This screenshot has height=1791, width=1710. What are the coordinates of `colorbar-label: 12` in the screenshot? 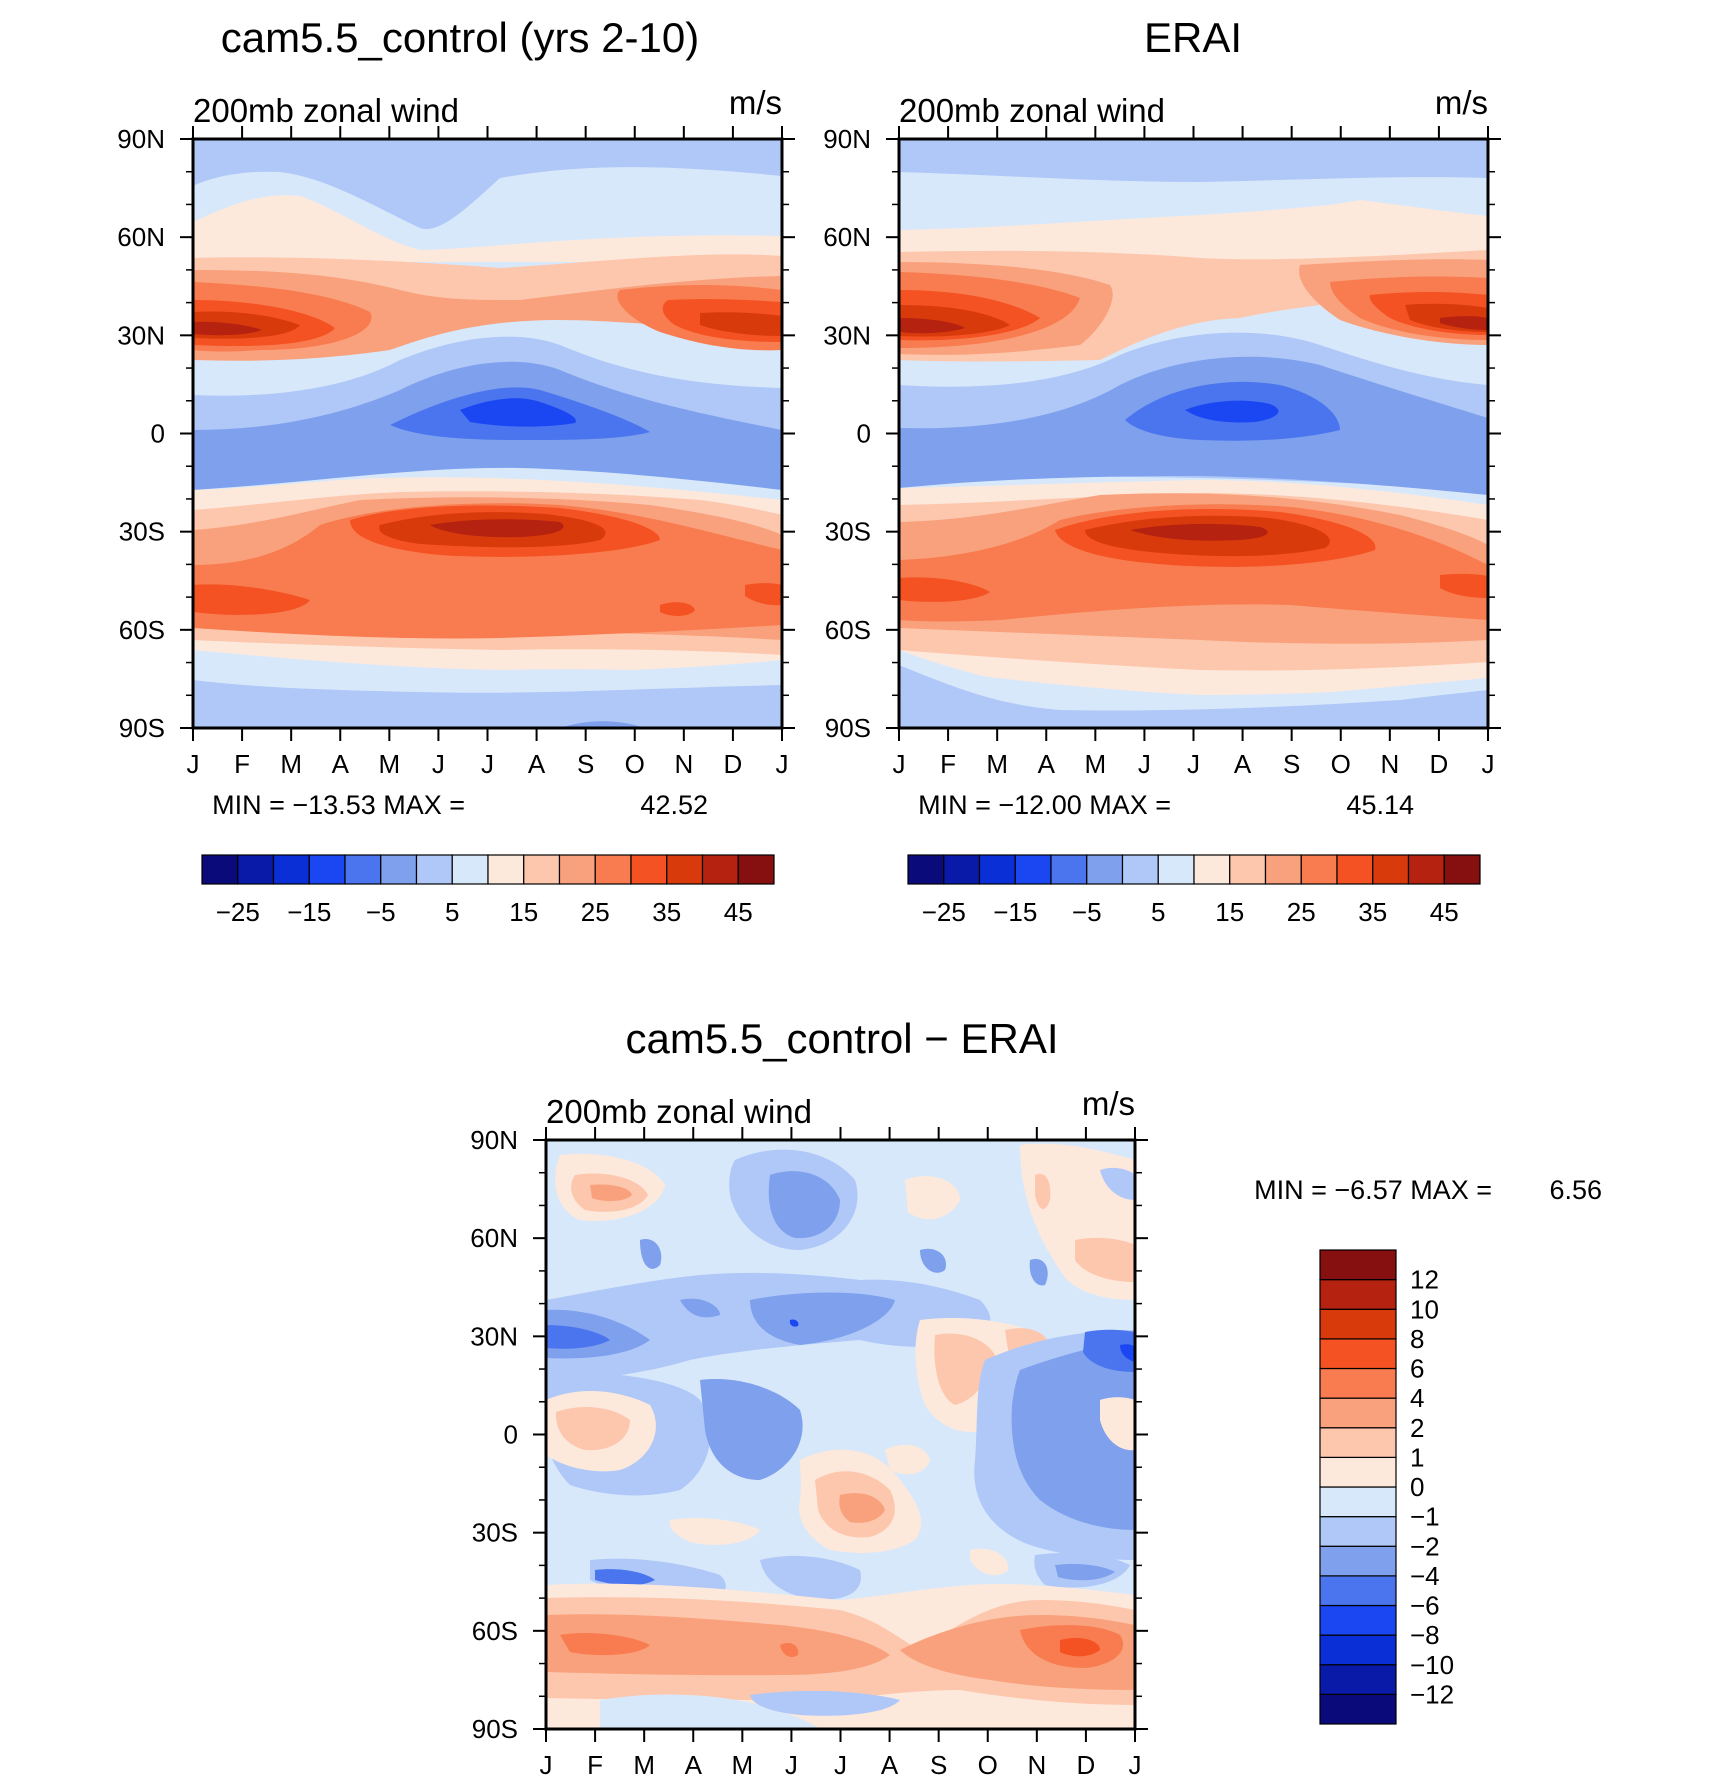 It's located at (1424, 1280).